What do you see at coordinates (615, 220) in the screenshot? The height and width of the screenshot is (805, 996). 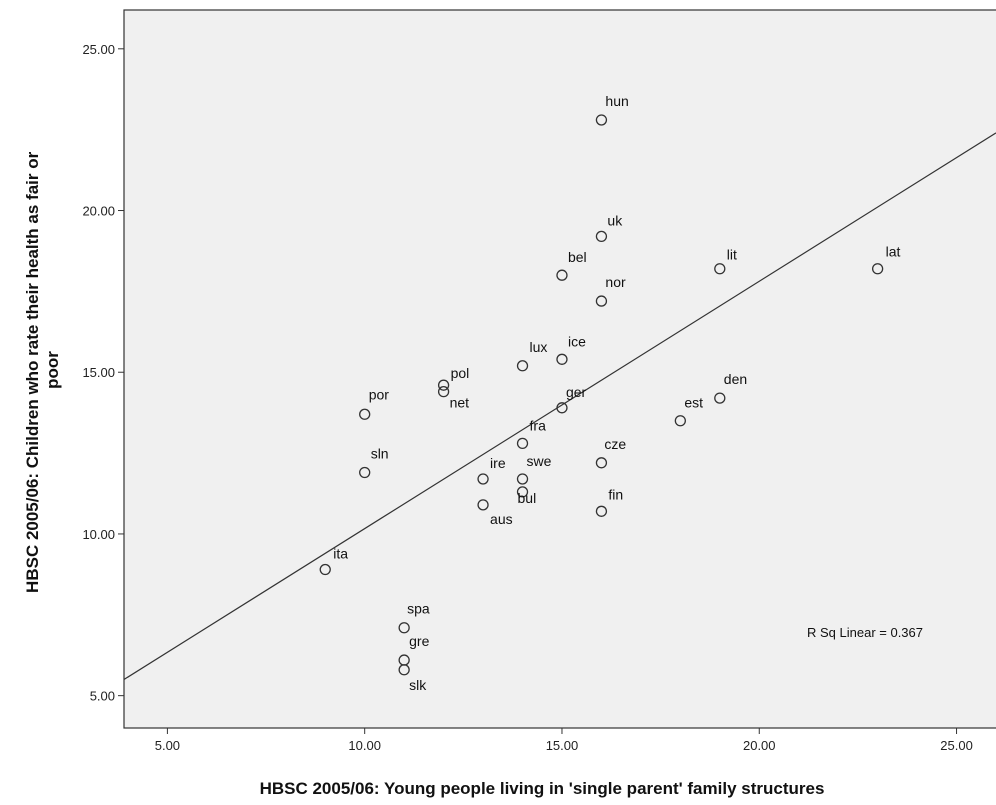 I see `point-label-uk: uk` at bounding box center [615, 220].